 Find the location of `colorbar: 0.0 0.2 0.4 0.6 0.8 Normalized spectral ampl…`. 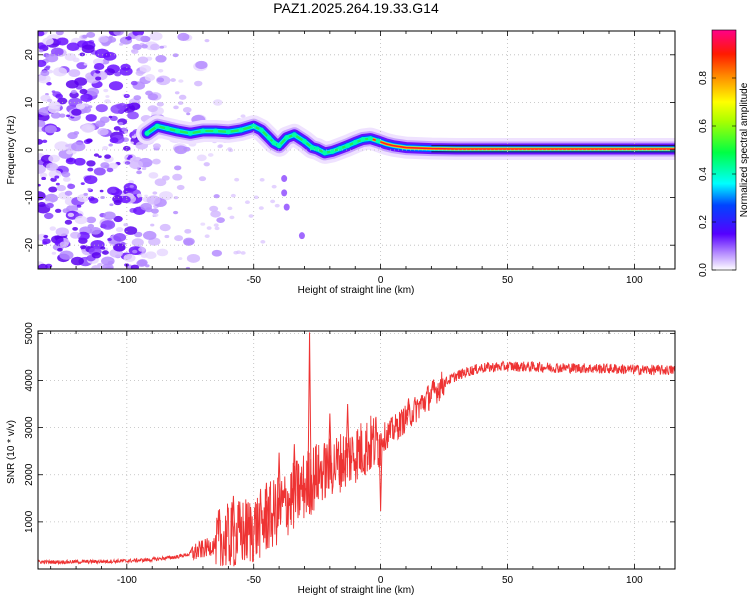

colorbar: 0.0 0.2 0.4 0.6 0.8 Normalized spectral ampl… is located at coordinates (724, 153).